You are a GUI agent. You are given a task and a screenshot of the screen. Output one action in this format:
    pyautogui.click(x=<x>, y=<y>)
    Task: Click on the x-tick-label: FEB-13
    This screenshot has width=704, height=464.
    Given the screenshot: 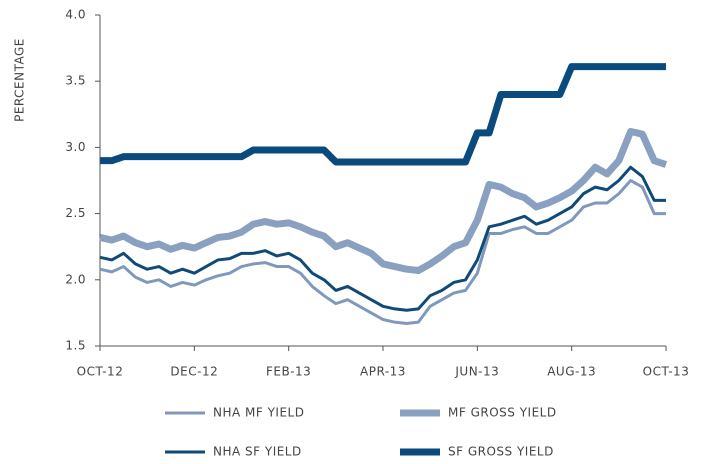 What is the action you would take?
    pyautogui.click(x=288, y=372)
    